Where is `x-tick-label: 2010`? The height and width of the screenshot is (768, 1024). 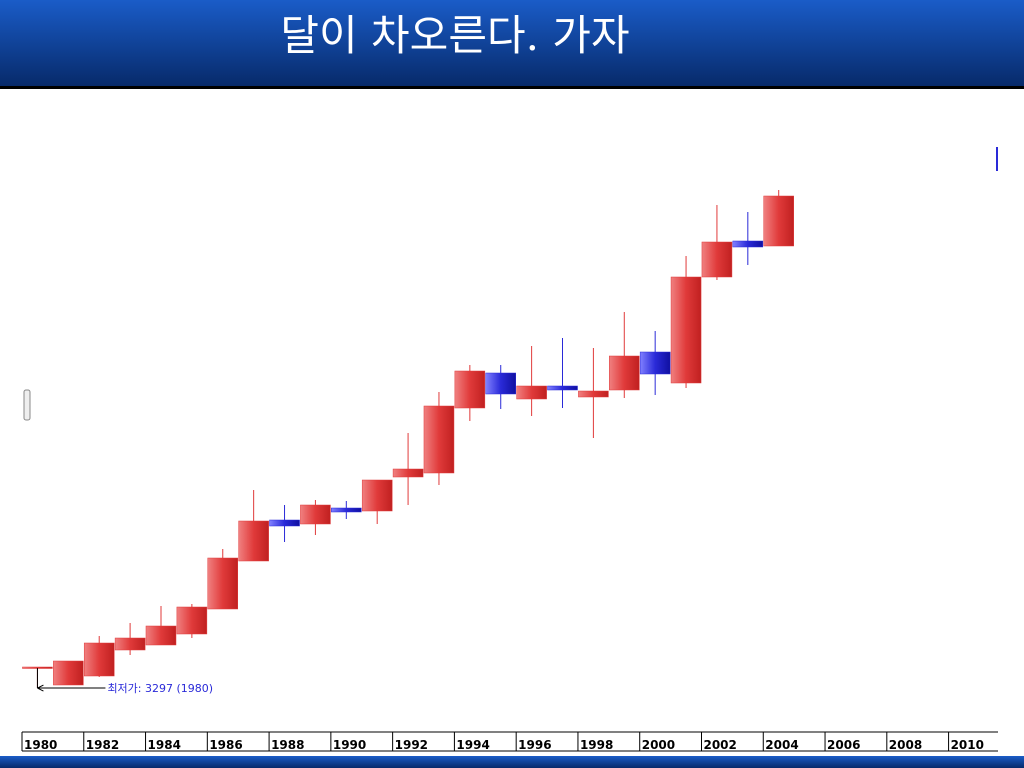
x-tick-label: 2010 is located at coordinates (967, 745).